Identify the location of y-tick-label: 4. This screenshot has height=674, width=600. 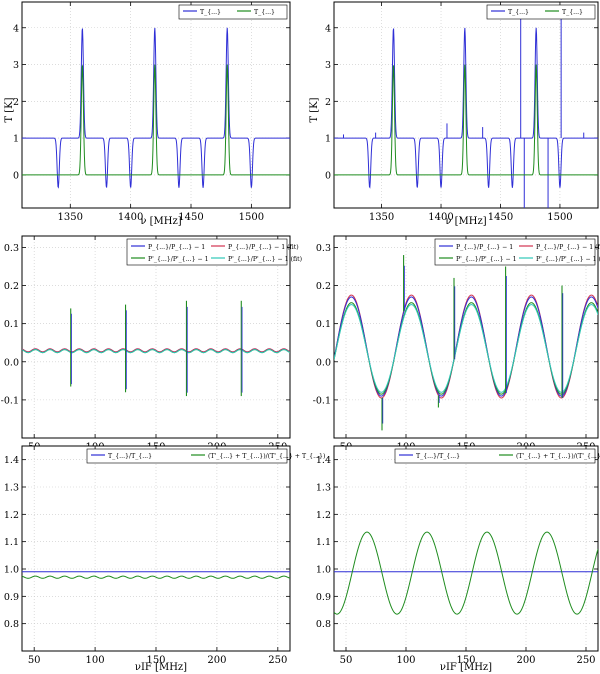
(16, 28).